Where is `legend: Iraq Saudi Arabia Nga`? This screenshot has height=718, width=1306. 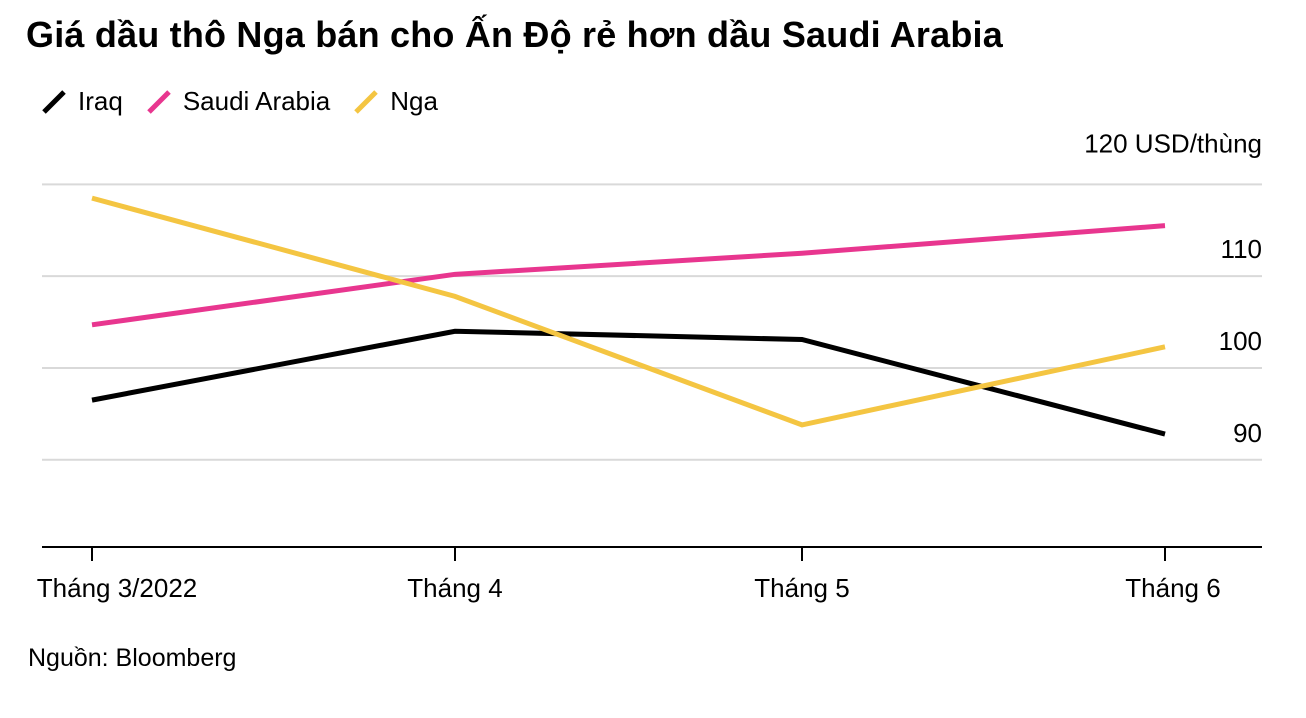 legend: Iraq Saudi Arabia Nga is located at coordinates (250, 101).